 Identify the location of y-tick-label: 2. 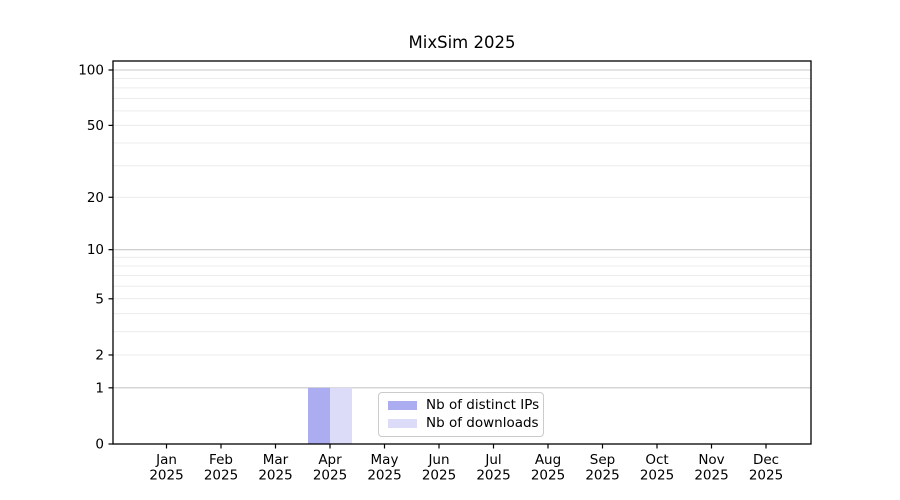
(99, 355).